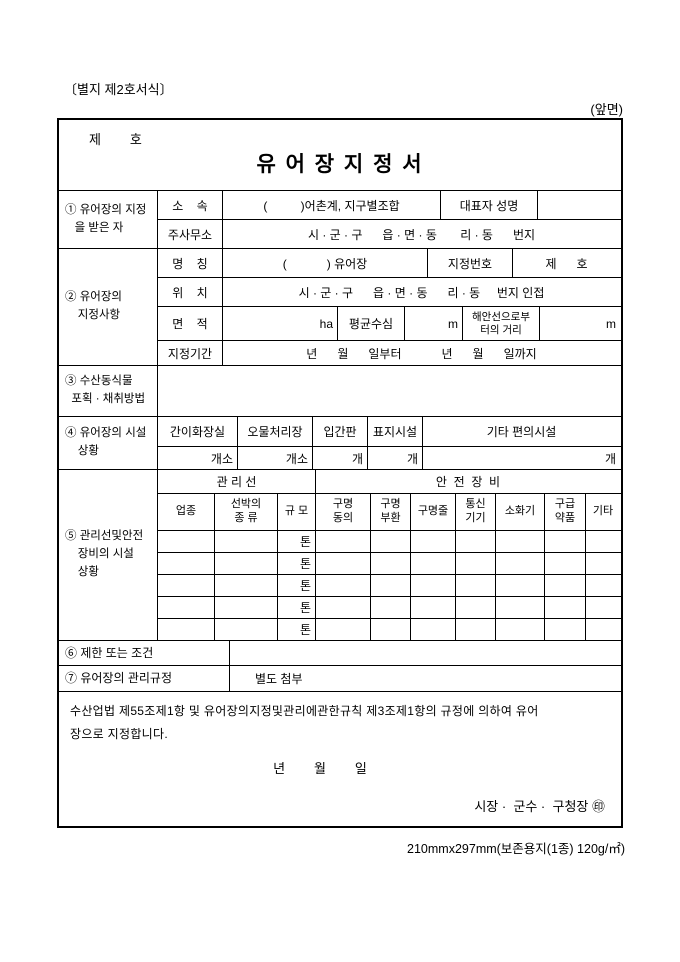 Image resolution: width=680 pixels, height=962 pixels. I want to click on toilet-count-unit: 개소, so click(221, 458).